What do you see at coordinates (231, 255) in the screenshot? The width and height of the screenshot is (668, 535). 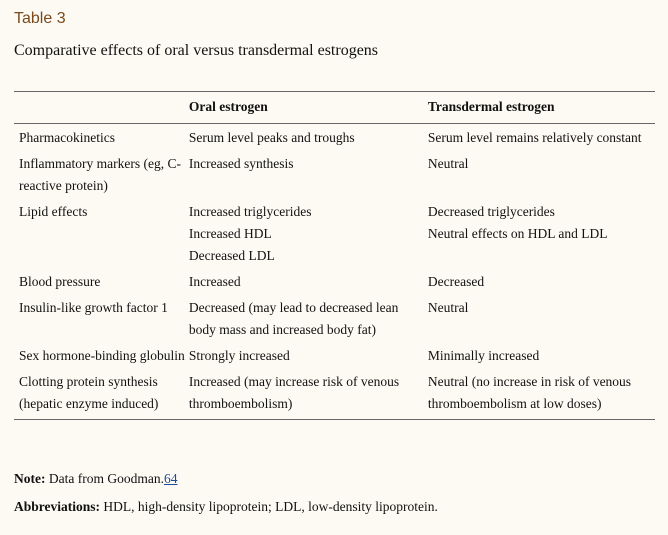 I see `oral-cell-line: Decreased LDL` at bounding box center [231, 255].